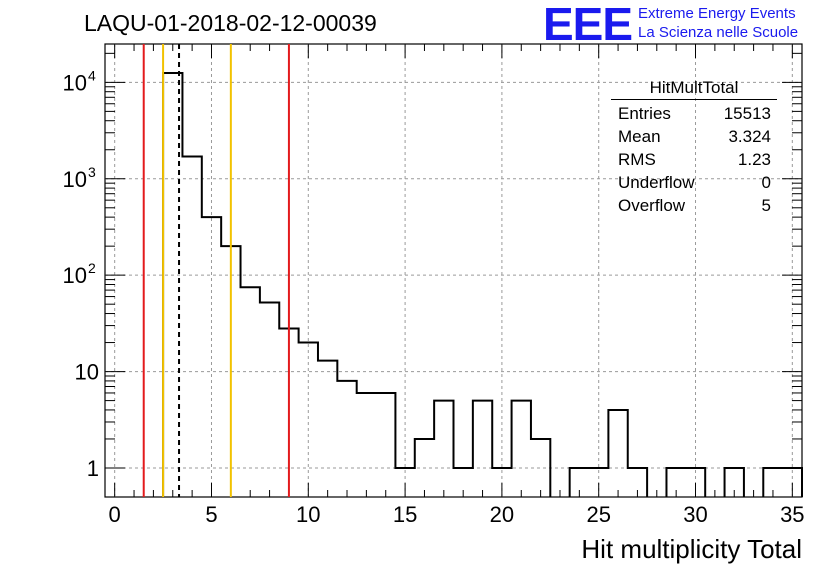 Image resolution: width=836 pixels, height=572 pixels. Describe the element at coordinates (652, 205) in the screenshot. I see `stats-label: Overflow` at that location.